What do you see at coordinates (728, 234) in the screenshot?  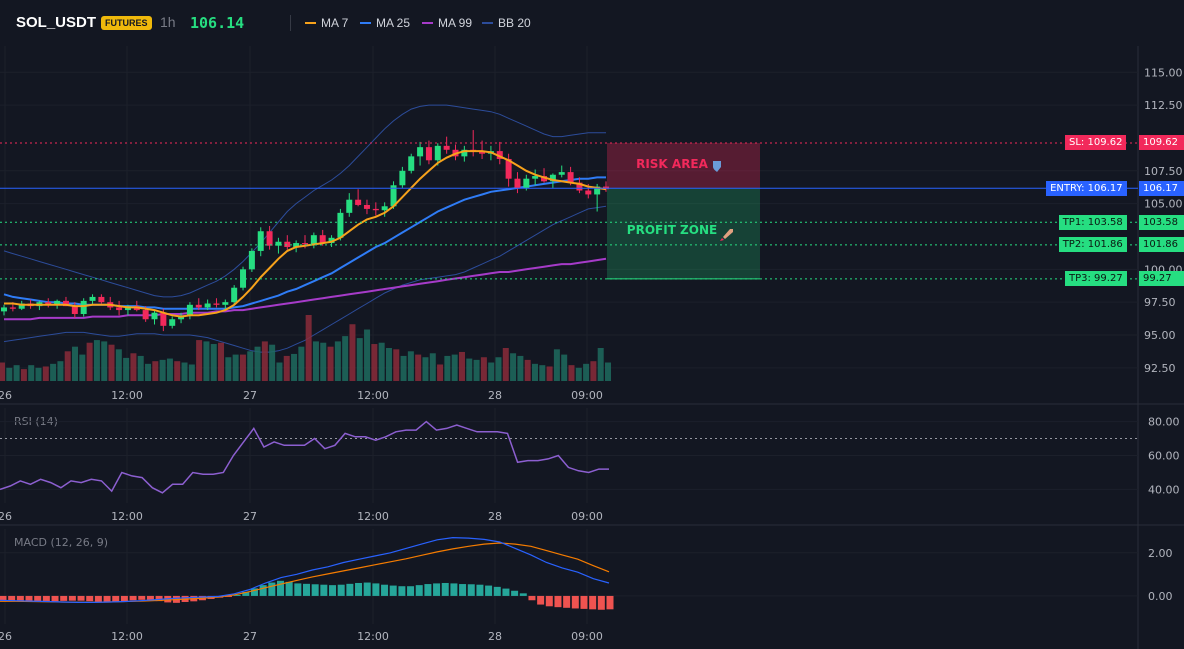 I see `rocket-icon` at bounding box center [728, 234].